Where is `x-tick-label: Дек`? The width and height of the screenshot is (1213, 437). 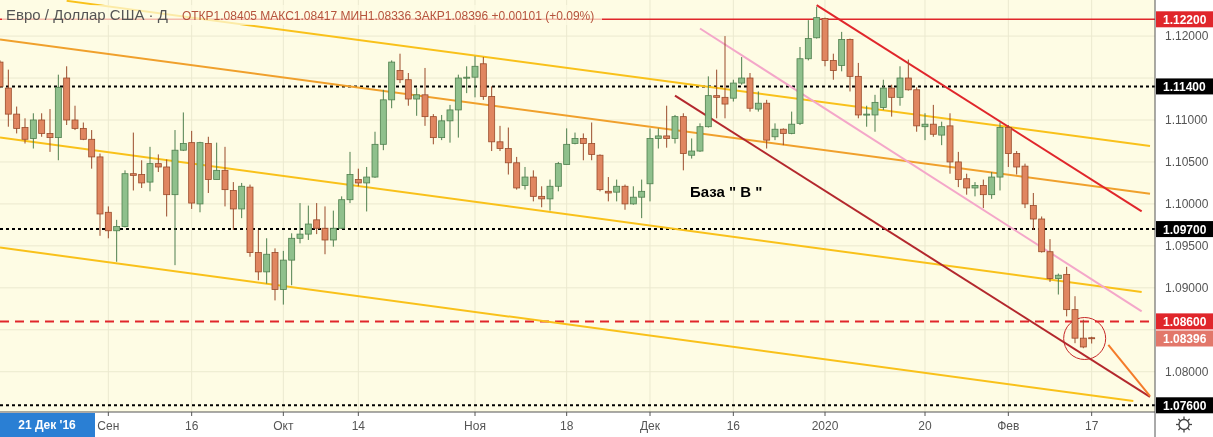 x-tick-label: Дек is located at coordinates (650, 426).